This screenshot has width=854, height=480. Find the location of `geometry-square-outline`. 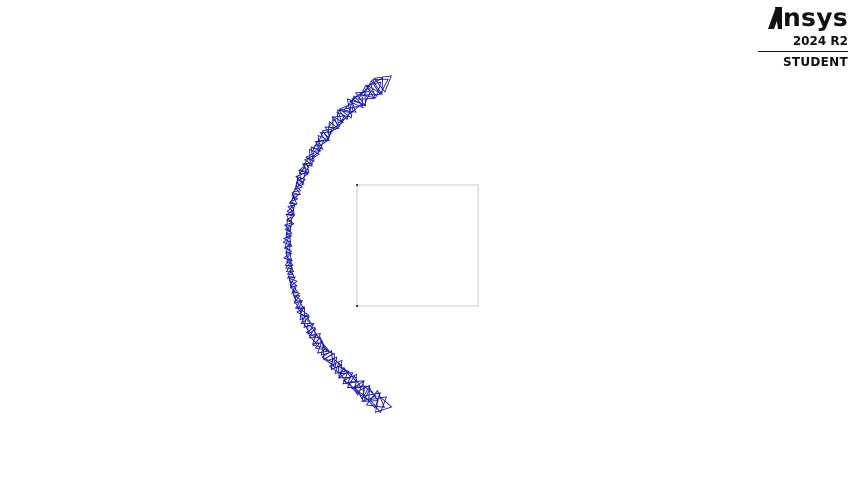

geometry-square-outline is located at coordinates (417, 245).